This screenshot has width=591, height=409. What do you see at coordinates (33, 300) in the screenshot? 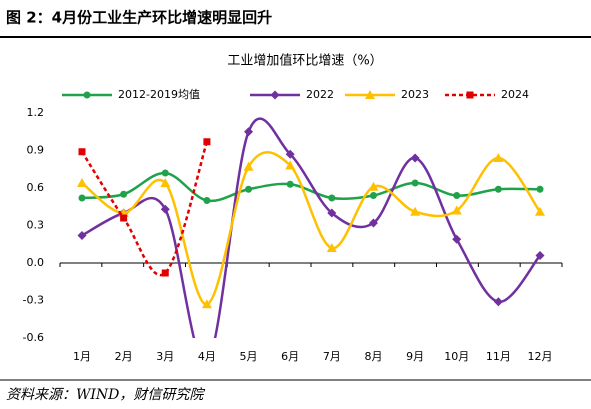
I see `y-tick-label: -0.3` at bounding box center [33, 300].